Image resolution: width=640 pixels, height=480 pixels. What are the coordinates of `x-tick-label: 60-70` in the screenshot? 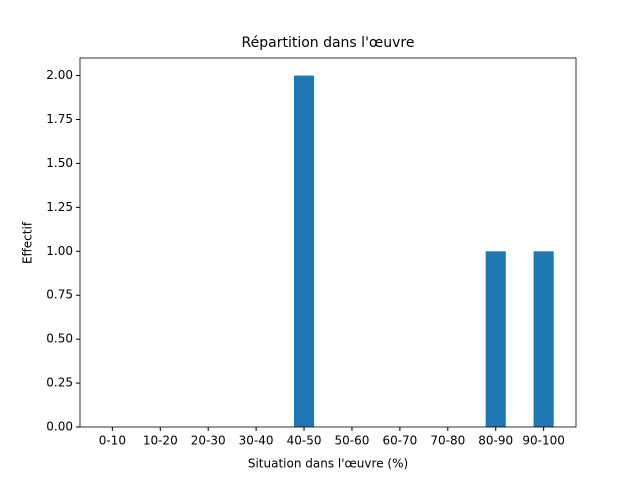 It's located at (399, 441).